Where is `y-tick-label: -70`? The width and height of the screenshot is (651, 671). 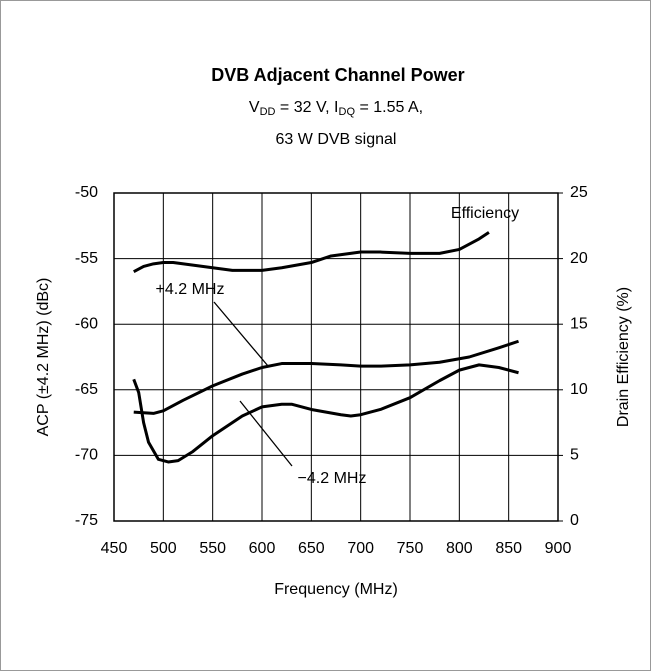
y-tick-label: -70 is located at coordinates (86, 455).